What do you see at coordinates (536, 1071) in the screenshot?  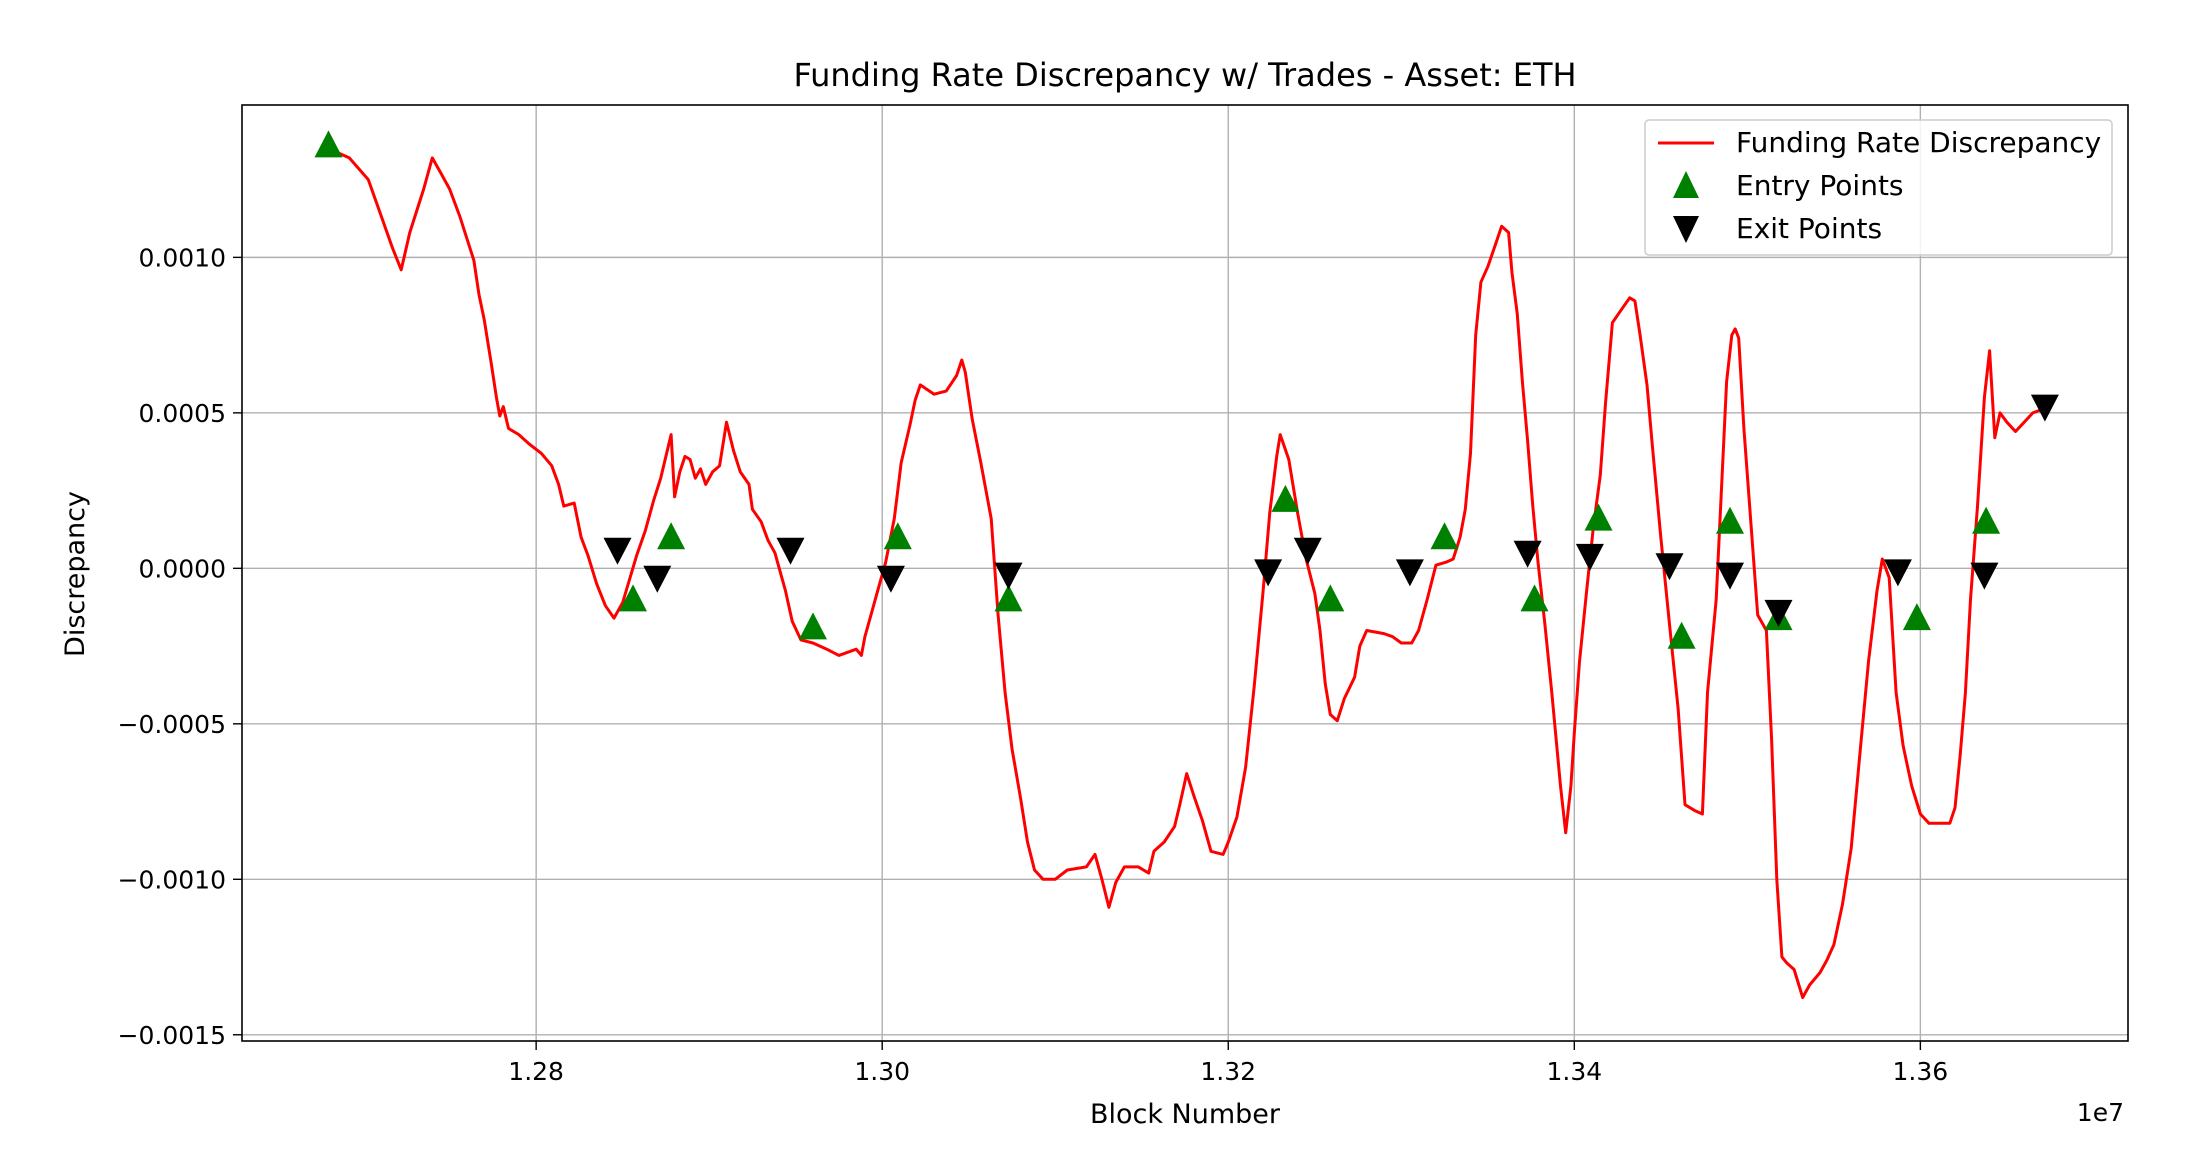 I see `x-tick-label: 1.28` at bounding box center [536, 1071].